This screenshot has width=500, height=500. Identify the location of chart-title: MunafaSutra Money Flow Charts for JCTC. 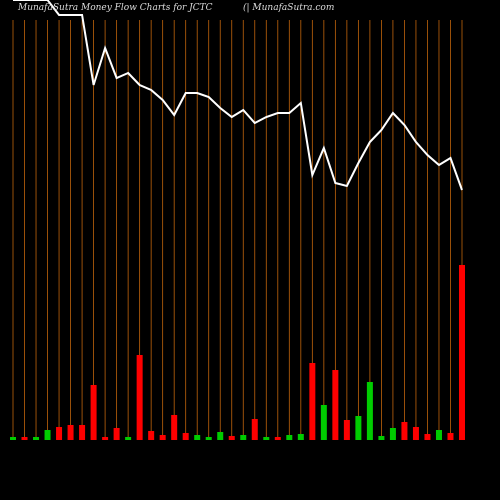
(115, 8).